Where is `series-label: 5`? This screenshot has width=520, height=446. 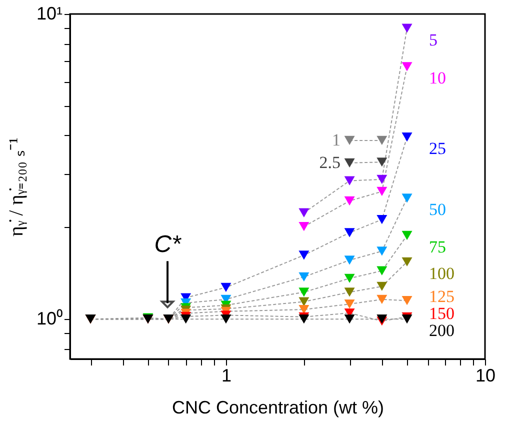 series-label: 5 is located at coordinates (433, 40).